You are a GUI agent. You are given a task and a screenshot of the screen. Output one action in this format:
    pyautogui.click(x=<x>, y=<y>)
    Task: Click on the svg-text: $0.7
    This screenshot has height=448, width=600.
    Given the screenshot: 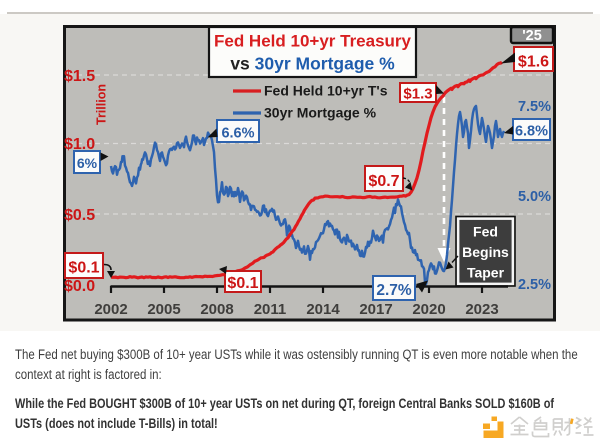 What is the action you would take?
    pyautogui.click(x=383, y=181)
    